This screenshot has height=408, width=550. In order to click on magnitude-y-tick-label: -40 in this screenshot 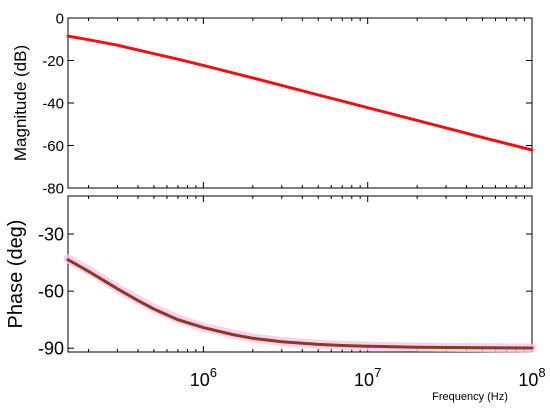, I will do `click(53, 103)`.